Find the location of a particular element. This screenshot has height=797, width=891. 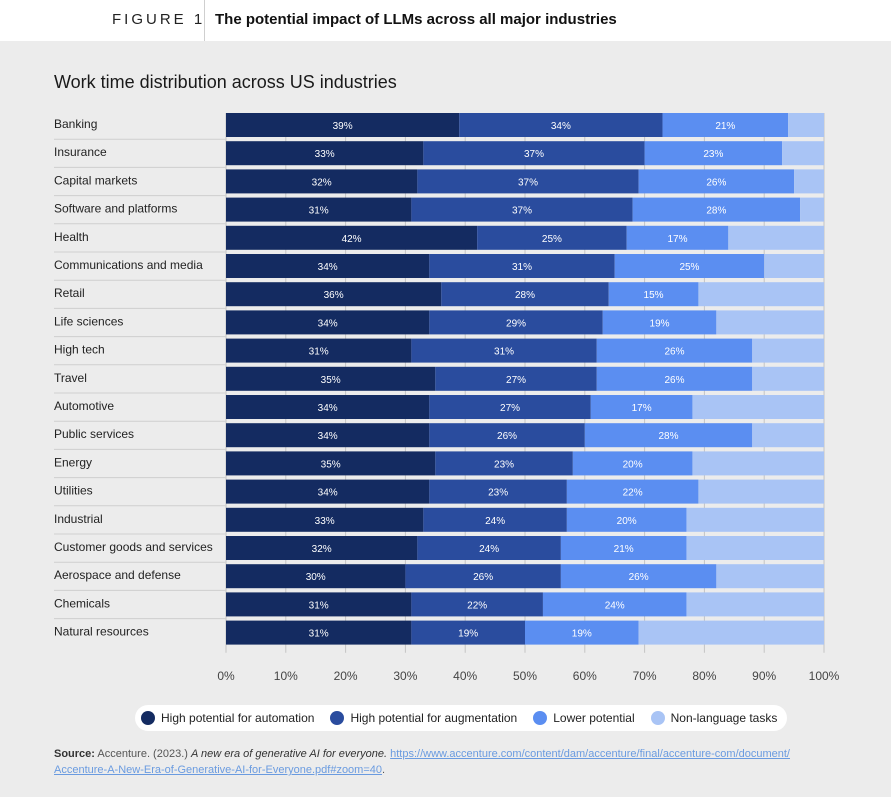

bar-value-label: 35% is located at coordinates (331, 380).